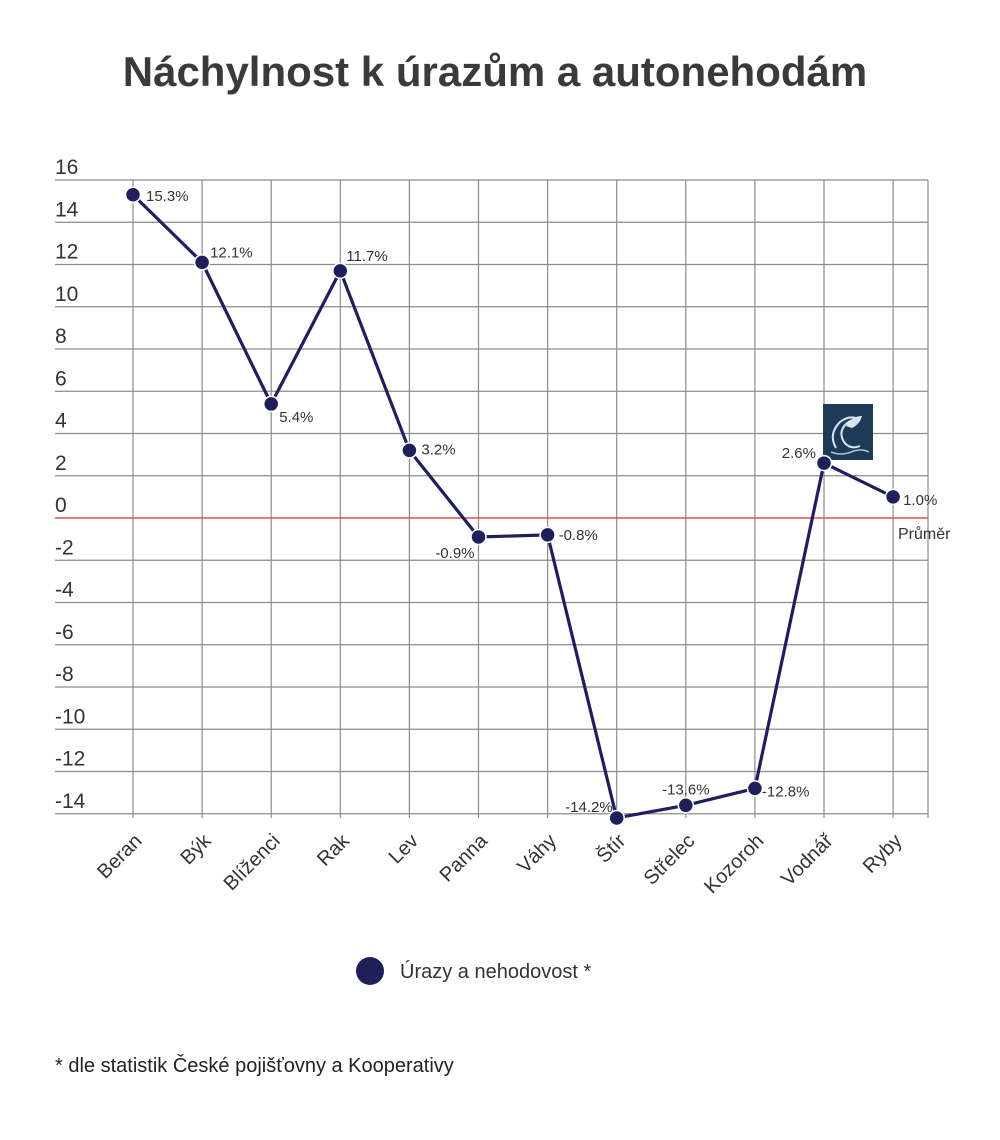  What do you see at coordinates (167, 196) in the screenshot?
I see `data-label: 15.3%` at bounding box center [167, 196].